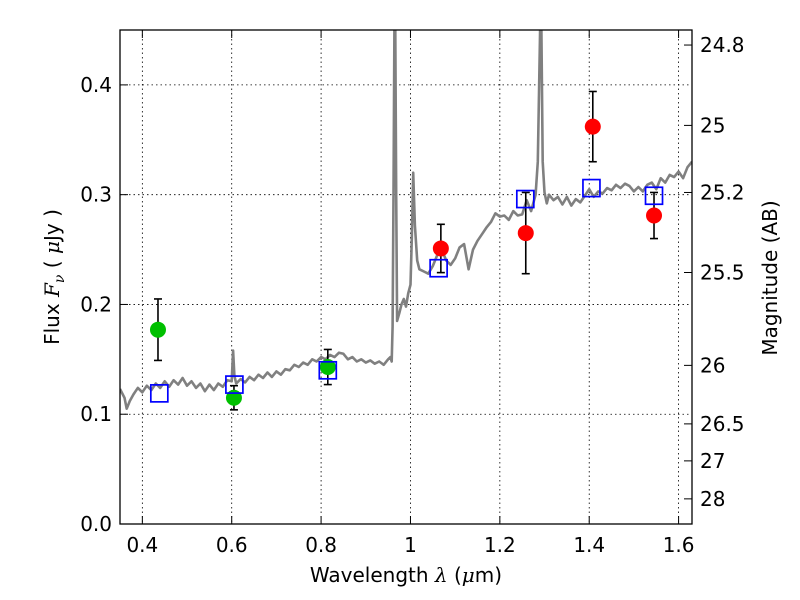  I want to click on y-tick-label: 0.4, so click(96, 85).